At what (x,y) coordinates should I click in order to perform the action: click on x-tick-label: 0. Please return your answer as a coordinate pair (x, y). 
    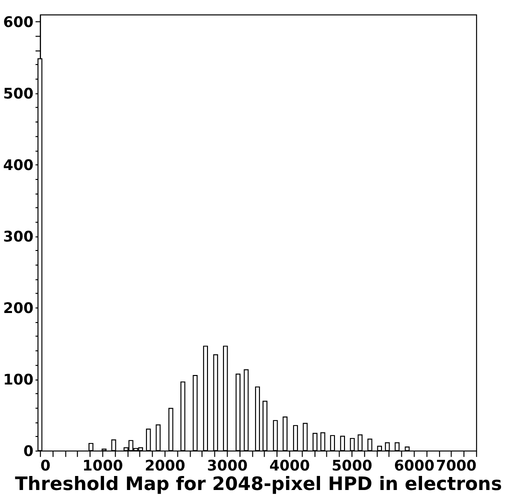
    Looking at the image, I should click on (45, 466).